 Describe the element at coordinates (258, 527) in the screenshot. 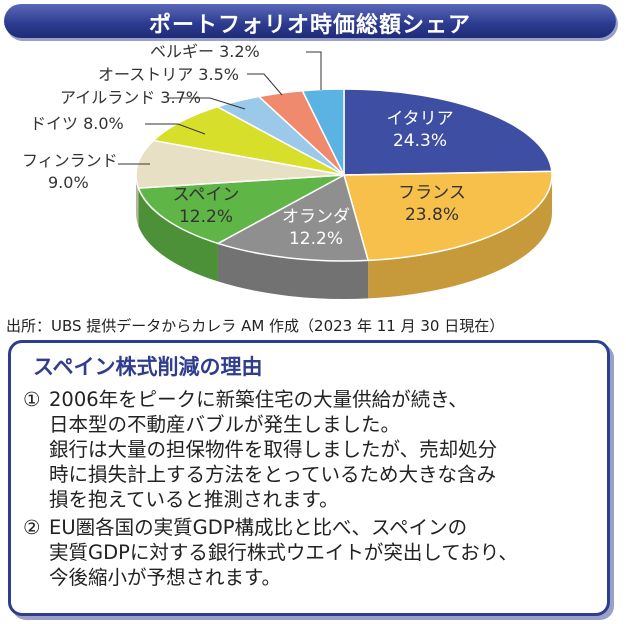

I see `reason-2-line-1: EU圏各国の実質GDP構成比と比べ、スペインの` at that location.